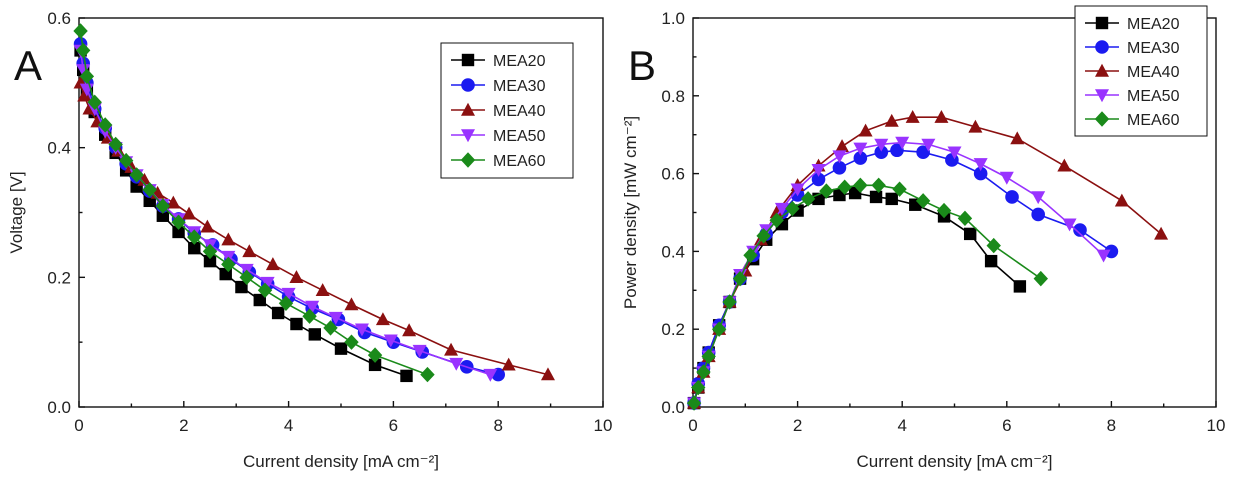  What do you see at coordinates (59, 18) in the screenshot?
I see `y-tick-label: 0.6` at bounding box center [59, 18].